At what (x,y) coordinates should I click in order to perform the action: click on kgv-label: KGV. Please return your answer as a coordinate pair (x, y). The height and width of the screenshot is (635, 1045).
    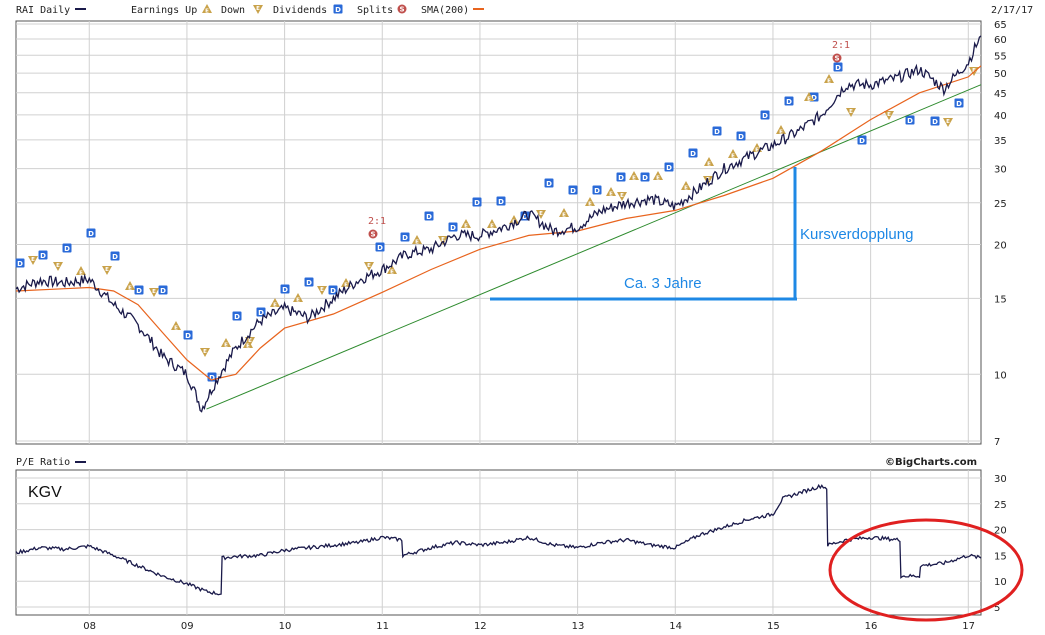
    Looking at the image, I should click on (45, 492).